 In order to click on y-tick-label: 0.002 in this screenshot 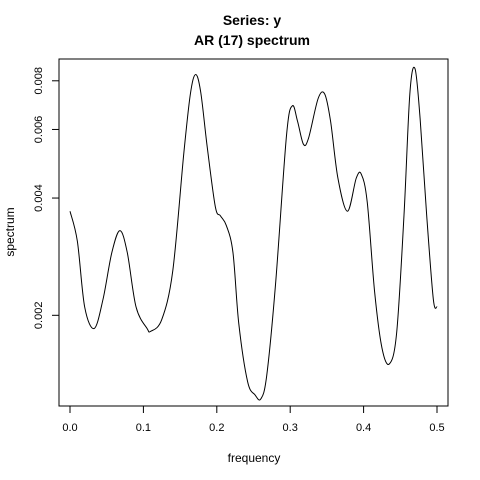, I will do `click(39, 316)`.